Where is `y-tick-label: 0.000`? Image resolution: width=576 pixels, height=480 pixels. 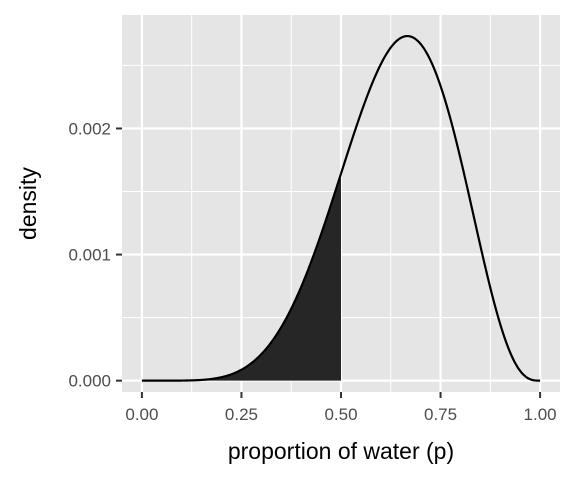
y-tick-label: 0.000 is located at coordinates (89, 381).